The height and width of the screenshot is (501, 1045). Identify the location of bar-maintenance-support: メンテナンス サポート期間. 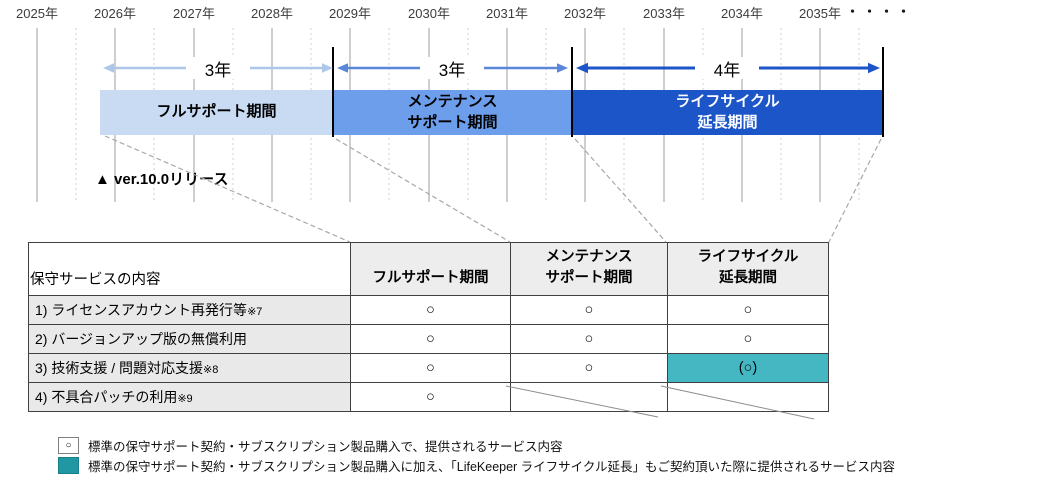
(452, 112).